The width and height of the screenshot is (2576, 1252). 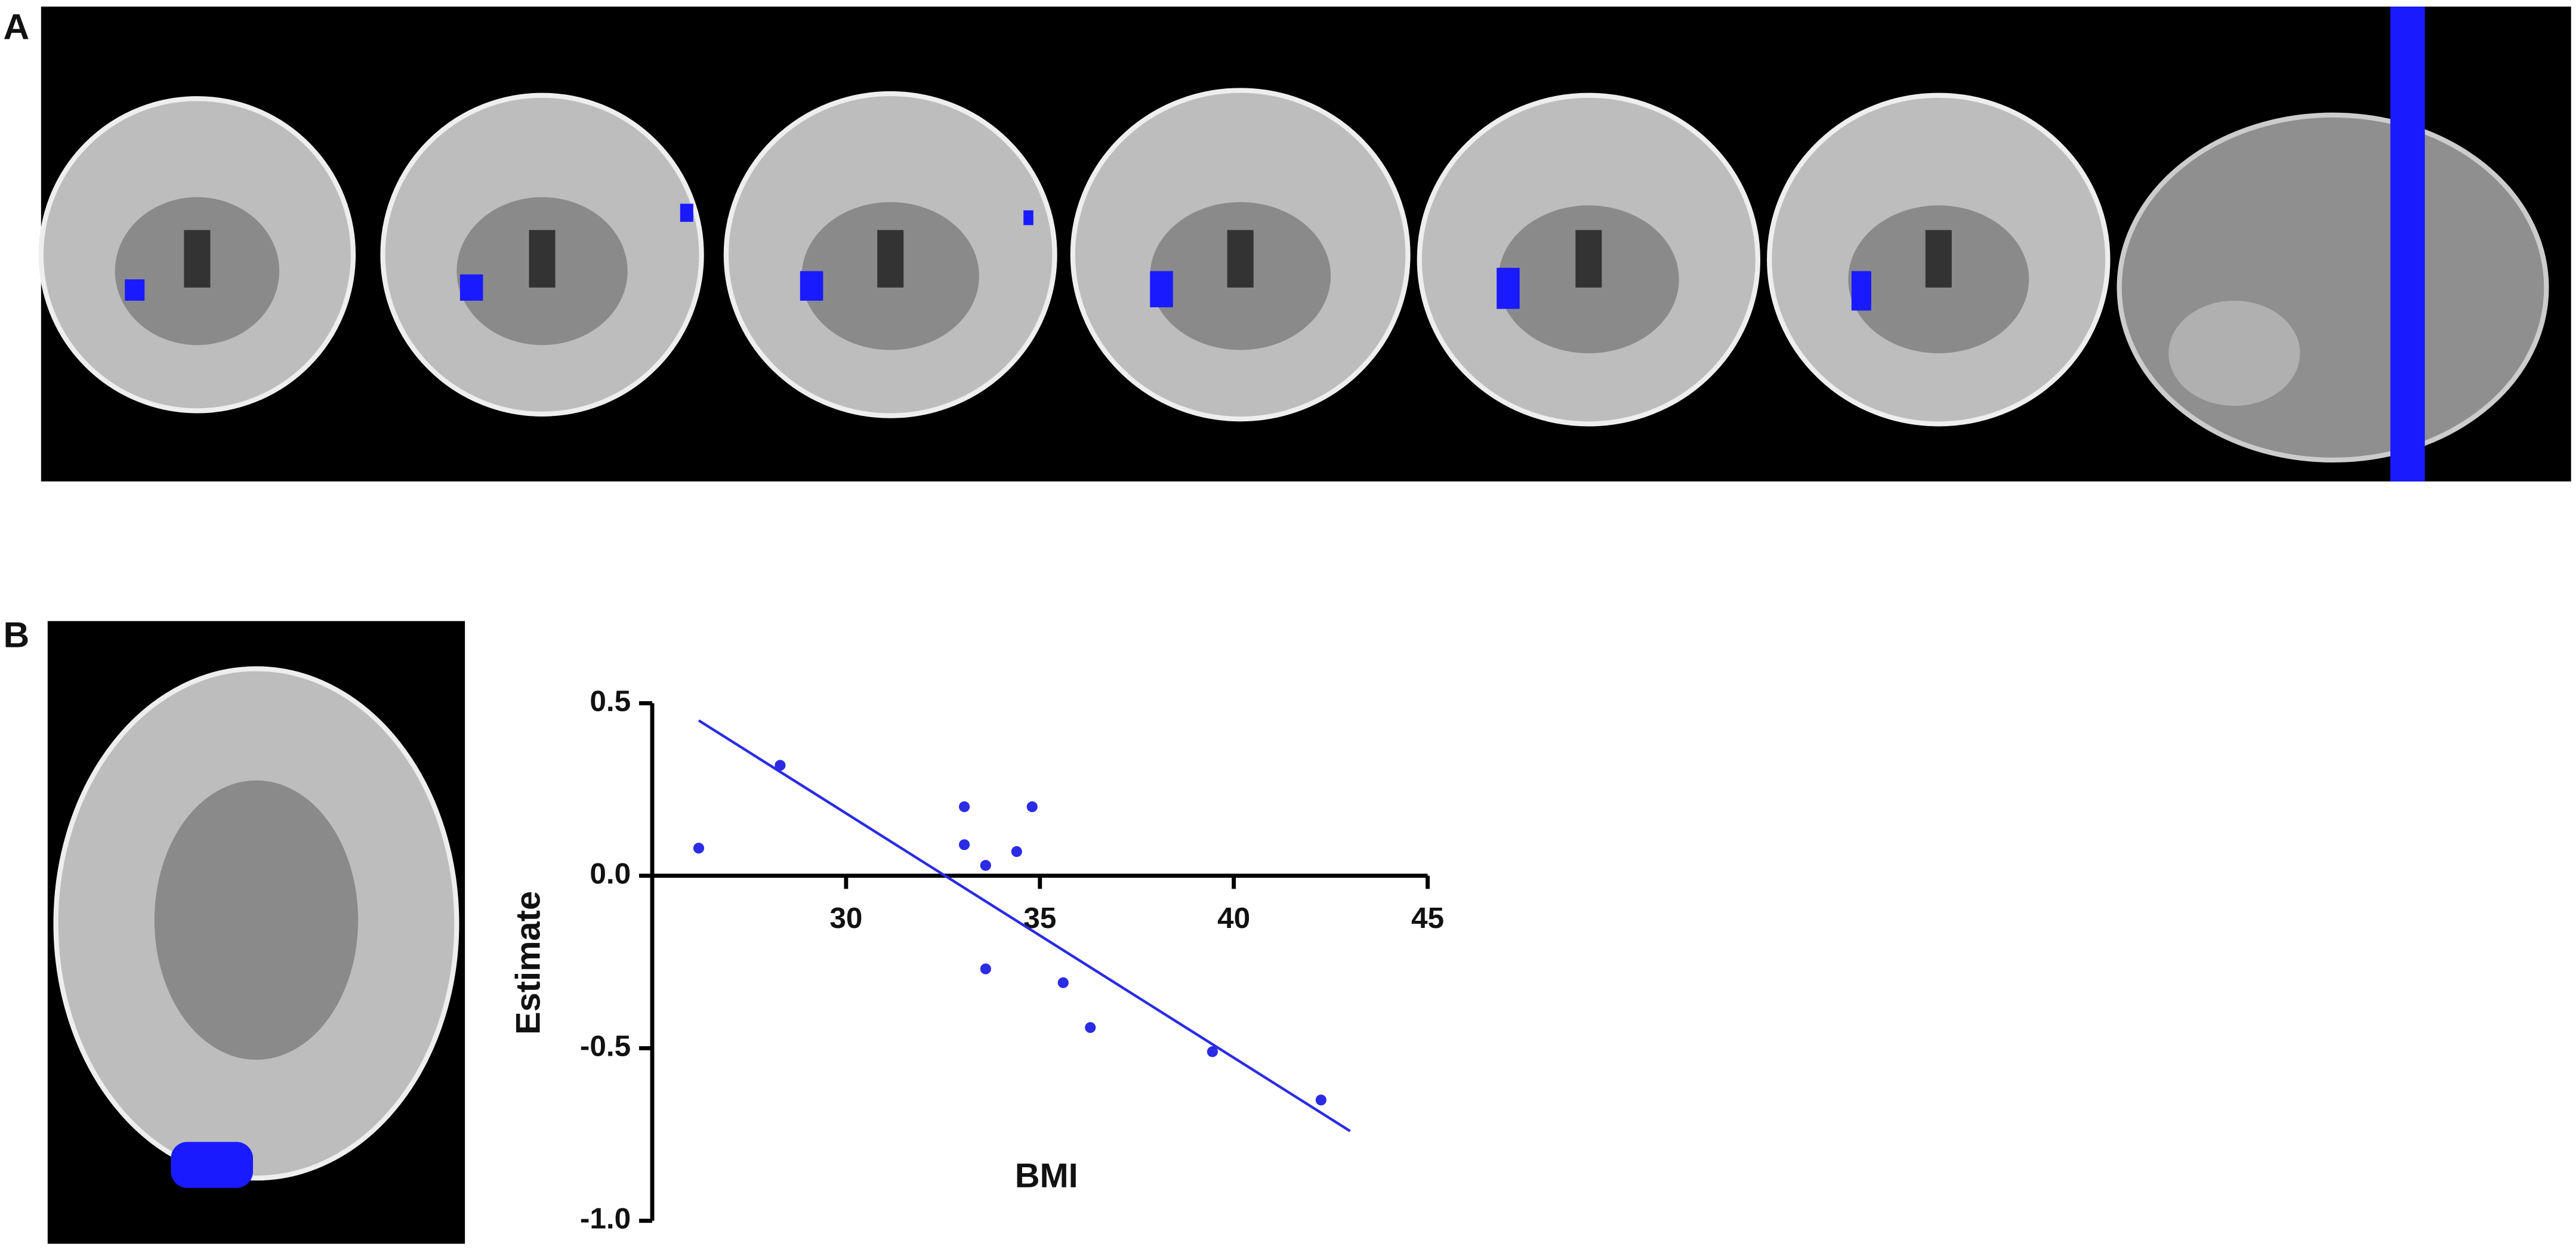 I want to click on trend-line, so click(x=1024, y=926).